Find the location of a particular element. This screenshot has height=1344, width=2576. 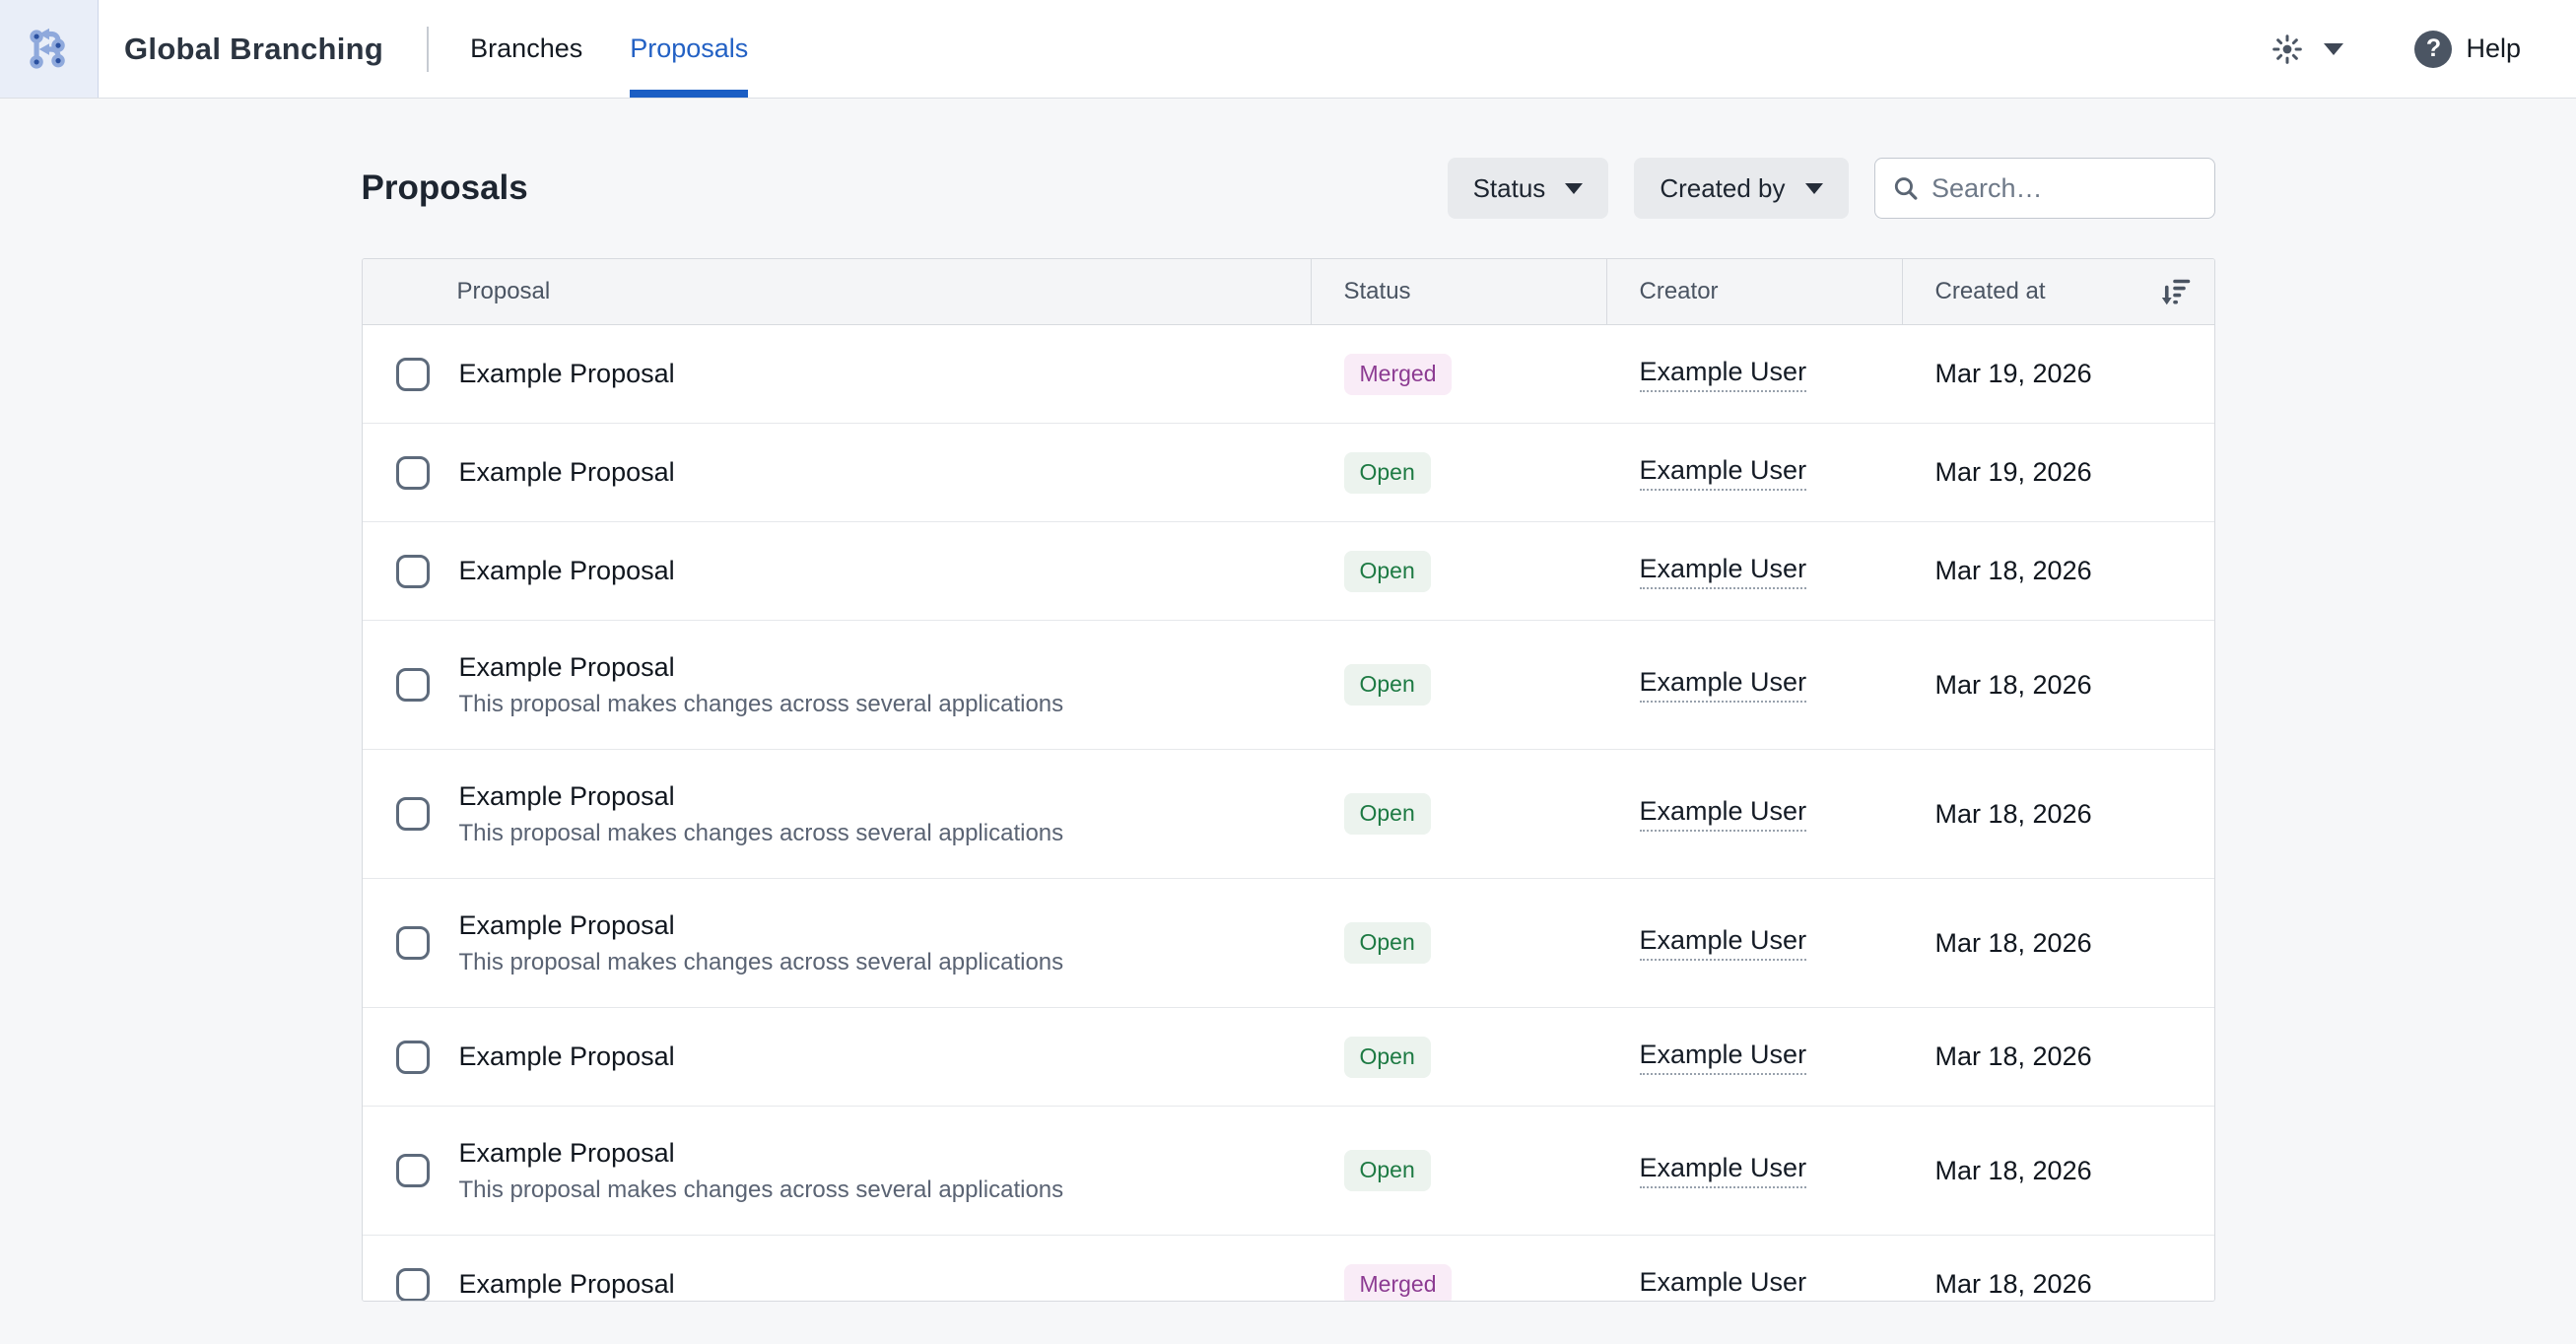

tab-proposals: Proposals is located at coordinates (689, 49).